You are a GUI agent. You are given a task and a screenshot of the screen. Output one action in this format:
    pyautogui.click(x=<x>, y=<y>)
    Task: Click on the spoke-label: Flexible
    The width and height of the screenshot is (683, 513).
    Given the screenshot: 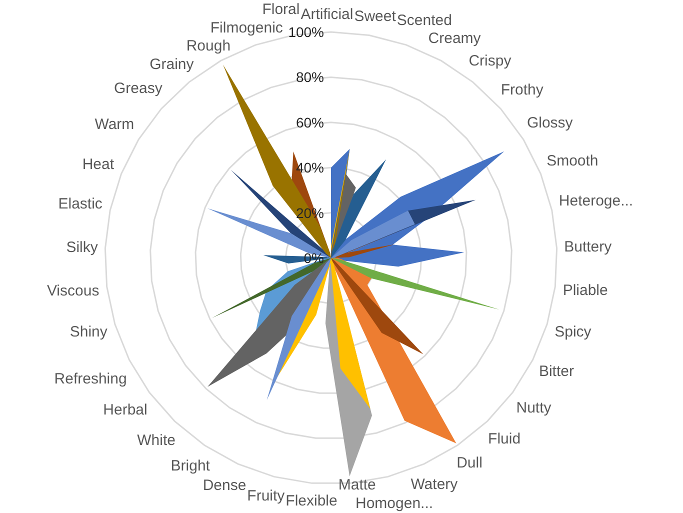 What is the action you would take?
    pyautogui.click(x=312, y=501)
    